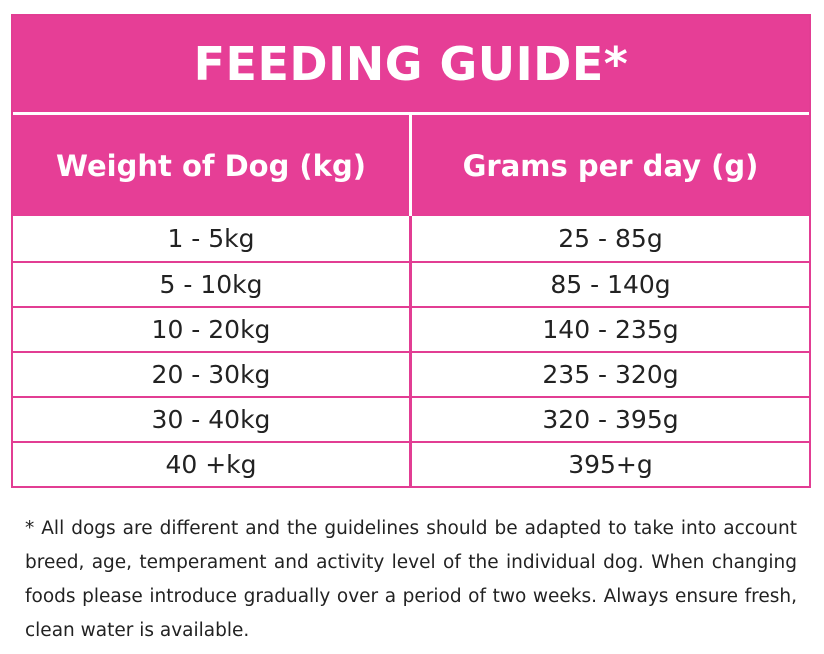 Image resolution: width=824 pixels, height=654 pixels. I want to click on table-row: 30 - 40kg 320 - 395g, so click(411, 418).